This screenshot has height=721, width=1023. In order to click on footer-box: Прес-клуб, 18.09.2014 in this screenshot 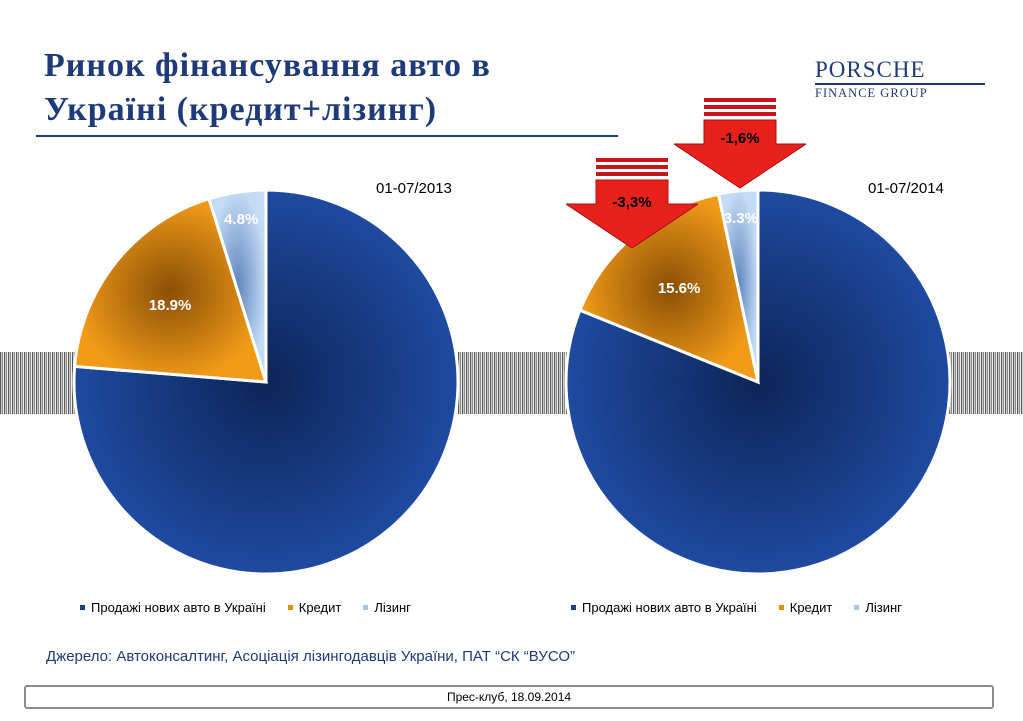, I will do `click(509, 697)`.